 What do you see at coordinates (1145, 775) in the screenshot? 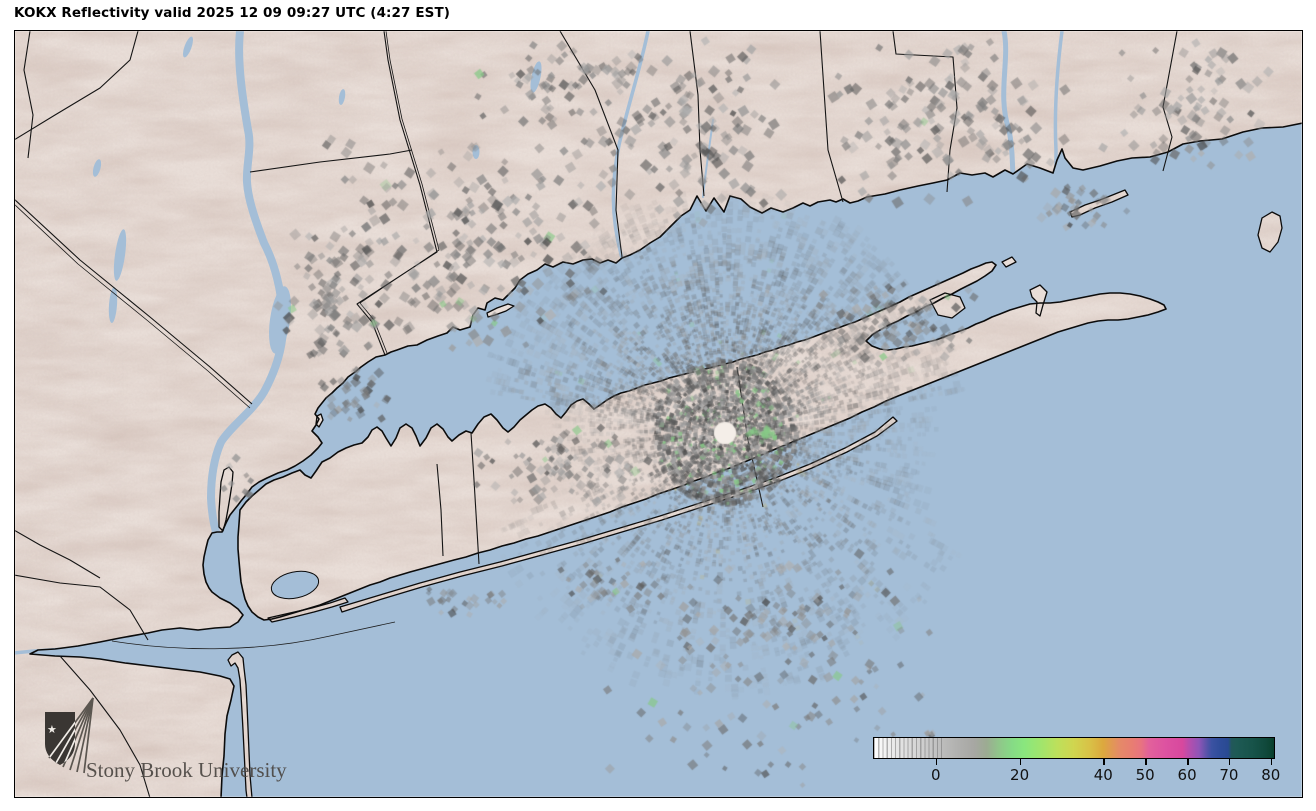
I see `colorbar-tick-label: 50` at bounding box center [1145, 775].